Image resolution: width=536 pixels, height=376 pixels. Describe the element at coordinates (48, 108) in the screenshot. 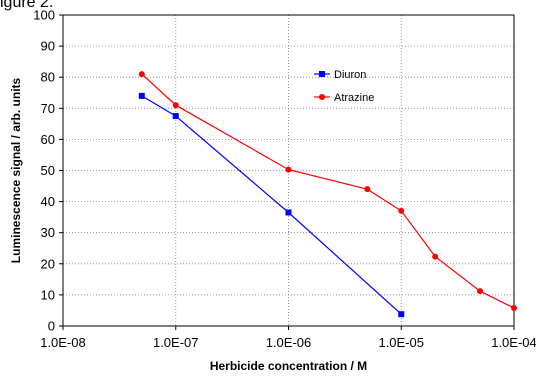

I see `y-tick-label: 70` at that location.